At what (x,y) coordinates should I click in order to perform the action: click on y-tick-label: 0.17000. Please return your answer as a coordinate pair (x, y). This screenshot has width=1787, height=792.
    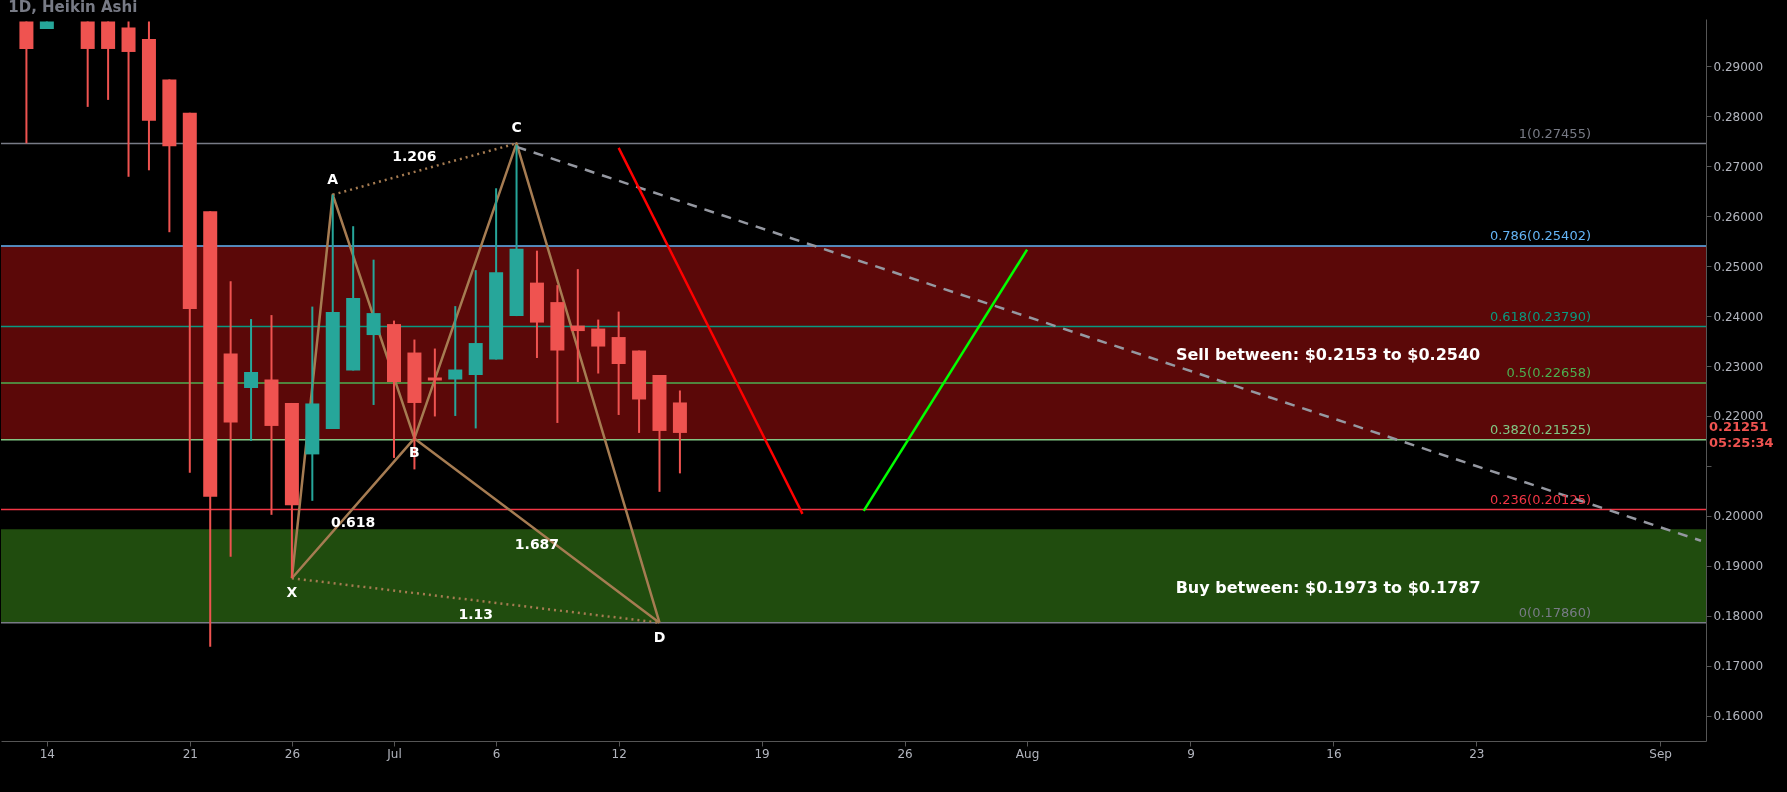
    Looking at the image, I should click on (1738, 666).